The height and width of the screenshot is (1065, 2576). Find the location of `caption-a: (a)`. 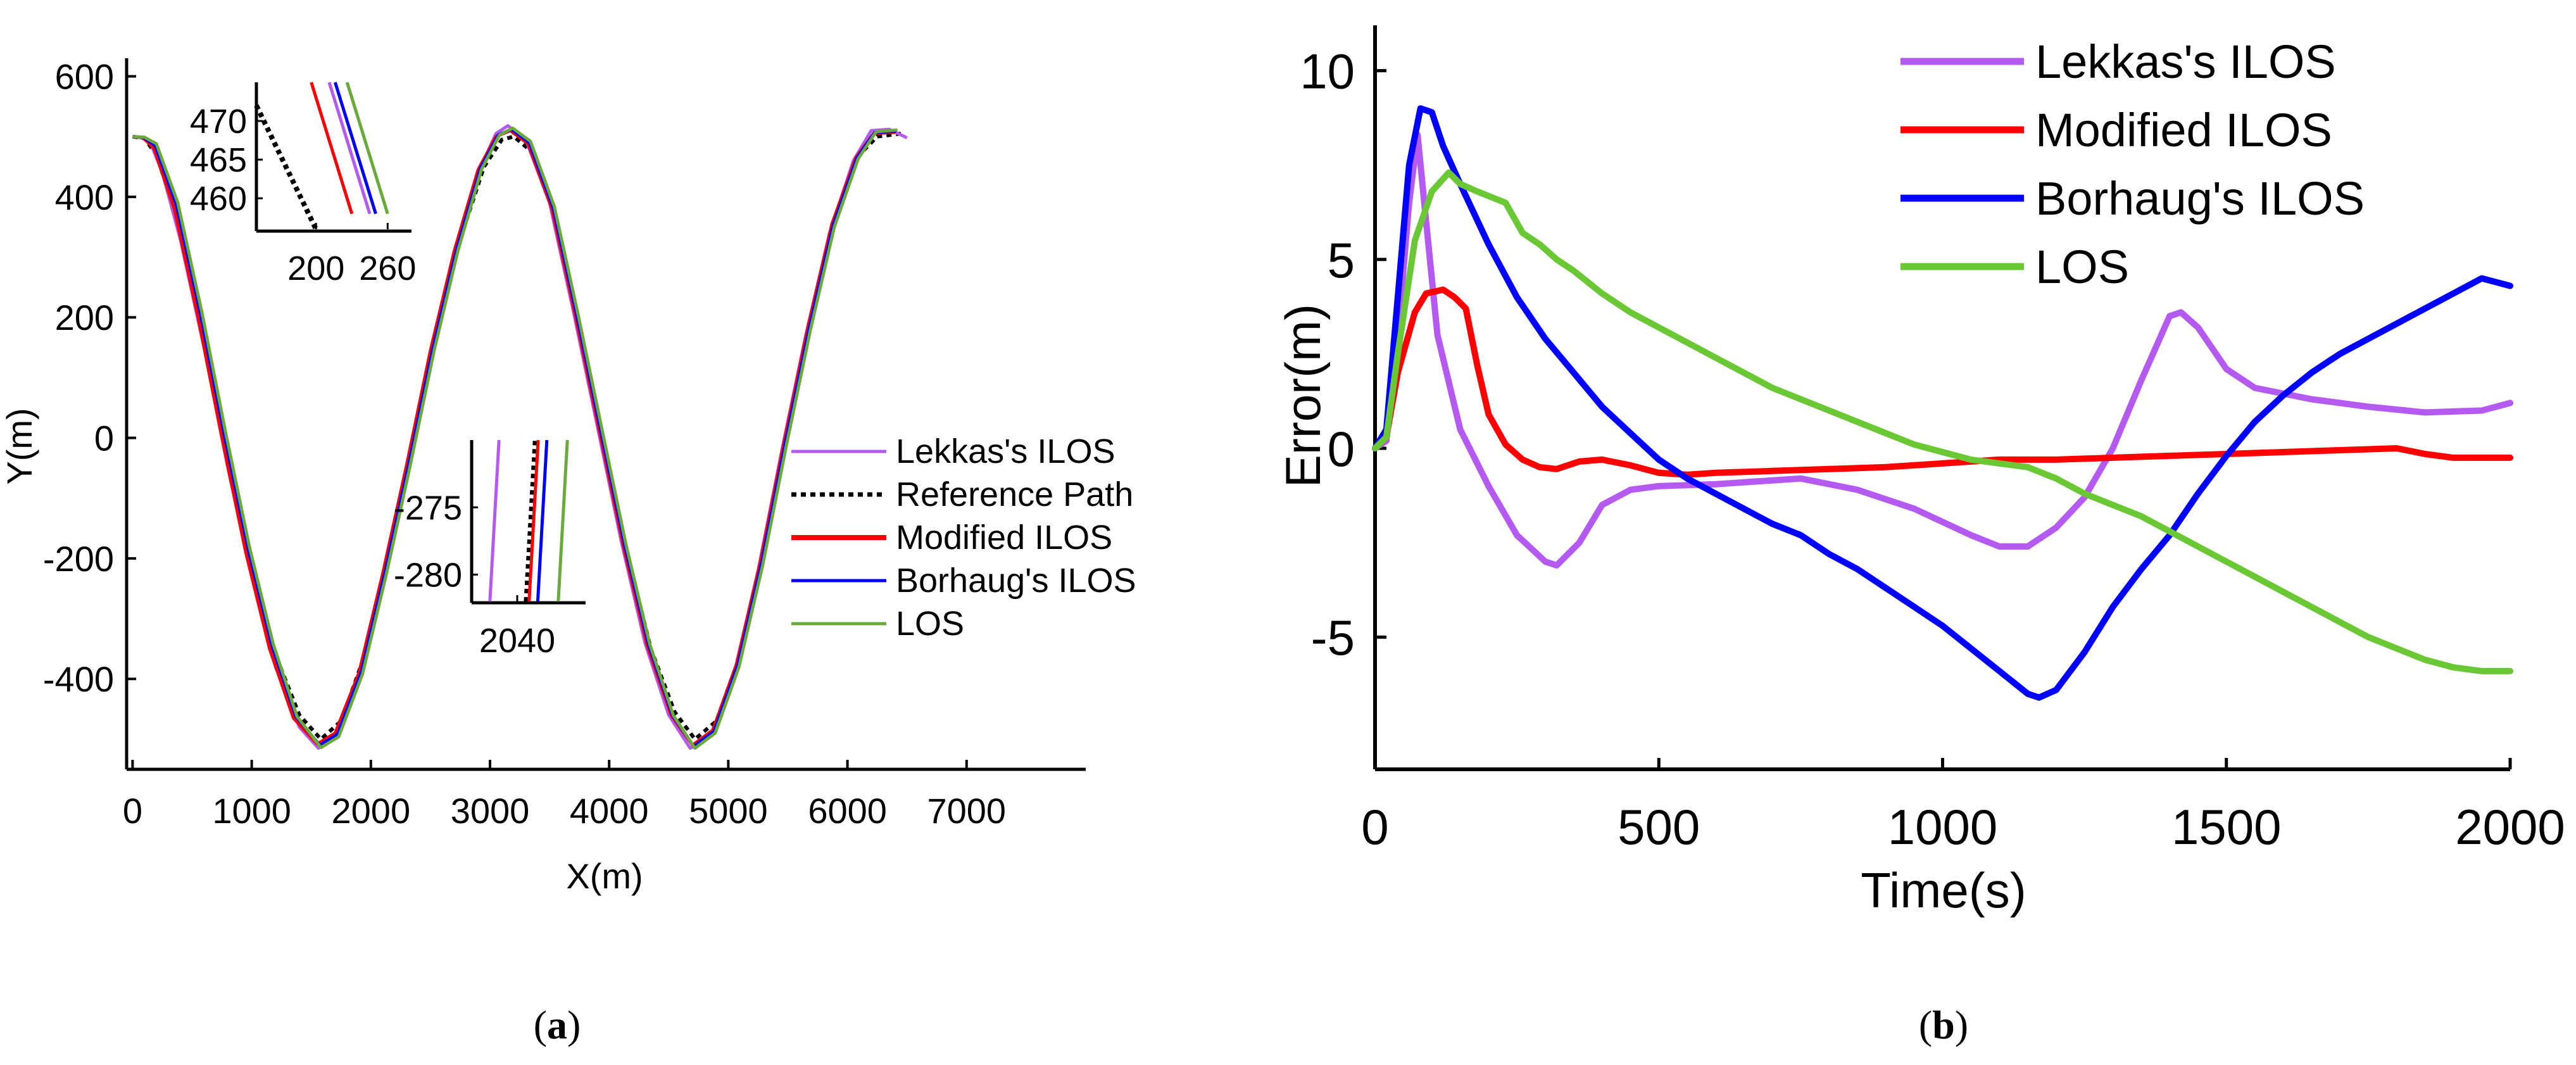

caption-a: (a) is located at coordinates (557, 1024).